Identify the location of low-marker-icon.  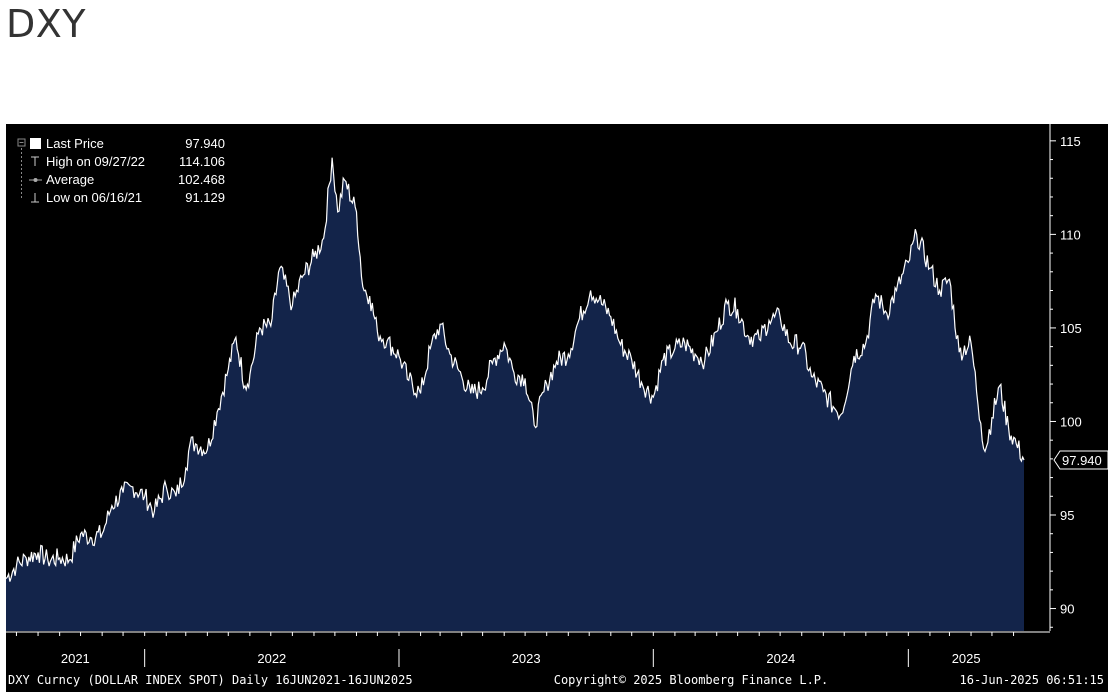
(35, 198).